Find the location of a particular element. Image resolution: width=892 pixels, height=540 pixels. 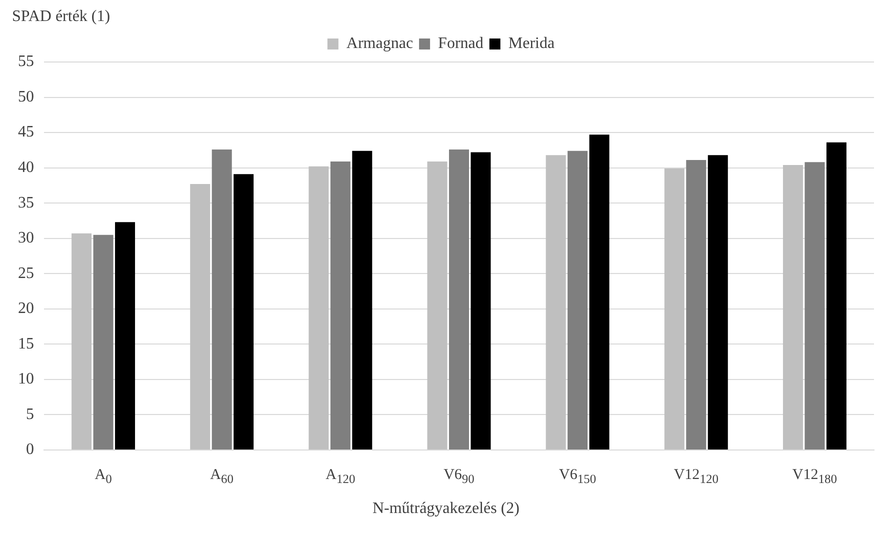

y-tick-label: 10 is located at coordinates (26, 379).